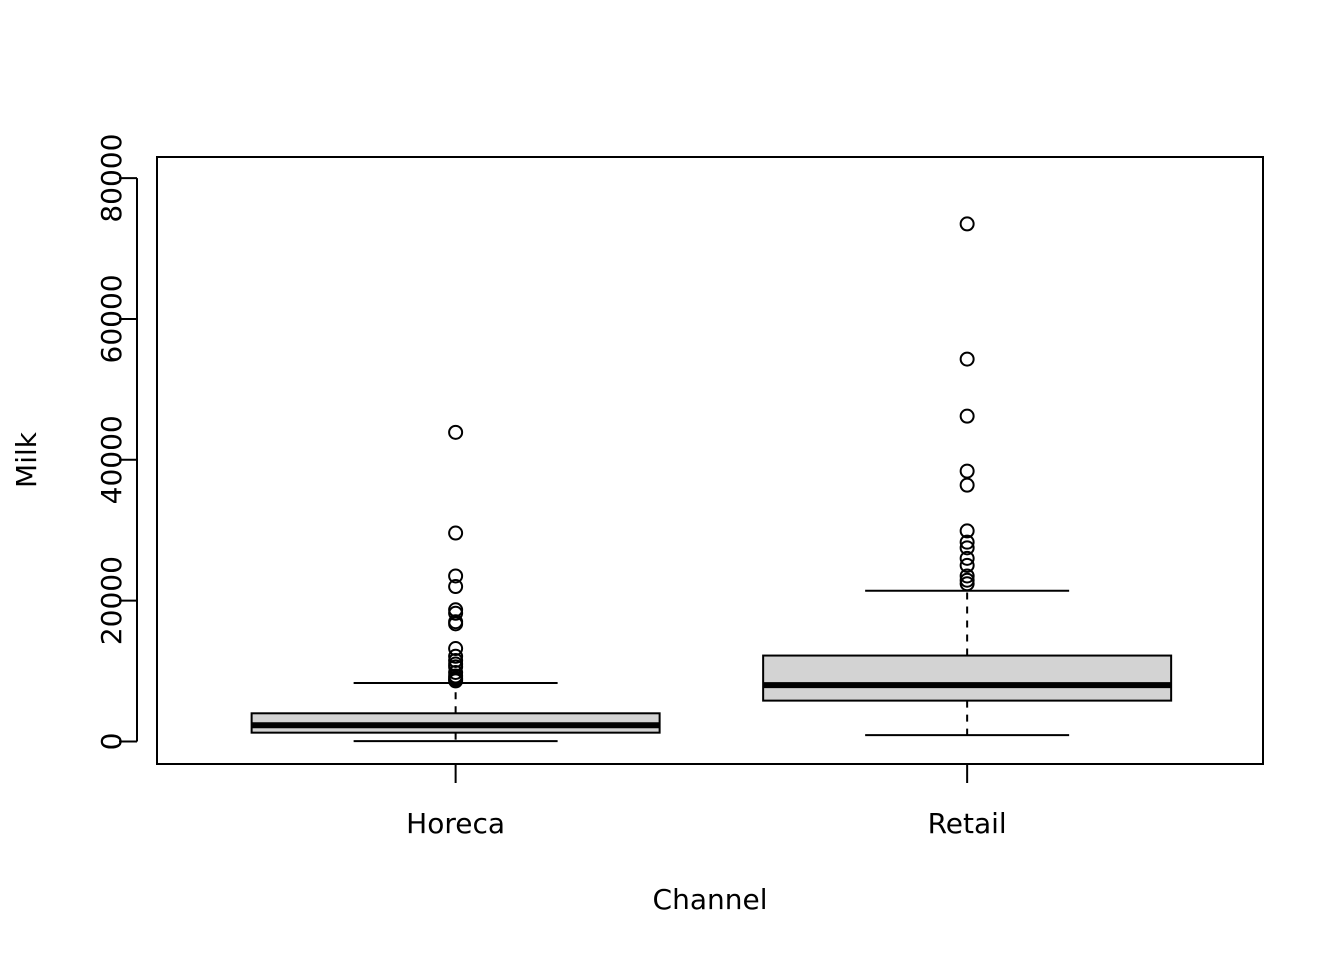 This screenshot has width=1344, height=964. Describe the element at coordinates (111, 459) in the screenshot. I see `y-tick-label: 40000` at that location.